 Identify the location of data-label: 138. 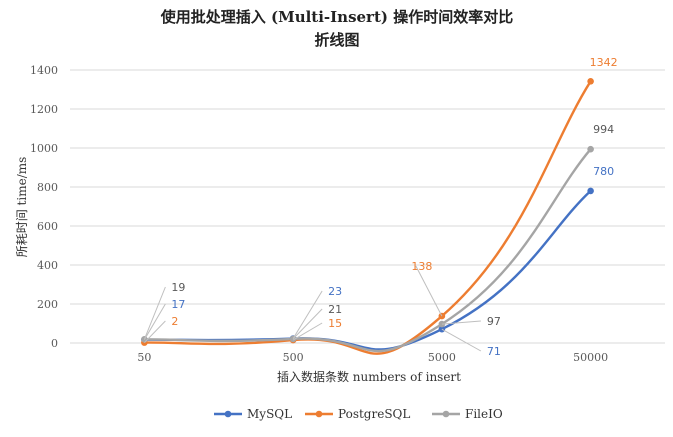
(421, 266).